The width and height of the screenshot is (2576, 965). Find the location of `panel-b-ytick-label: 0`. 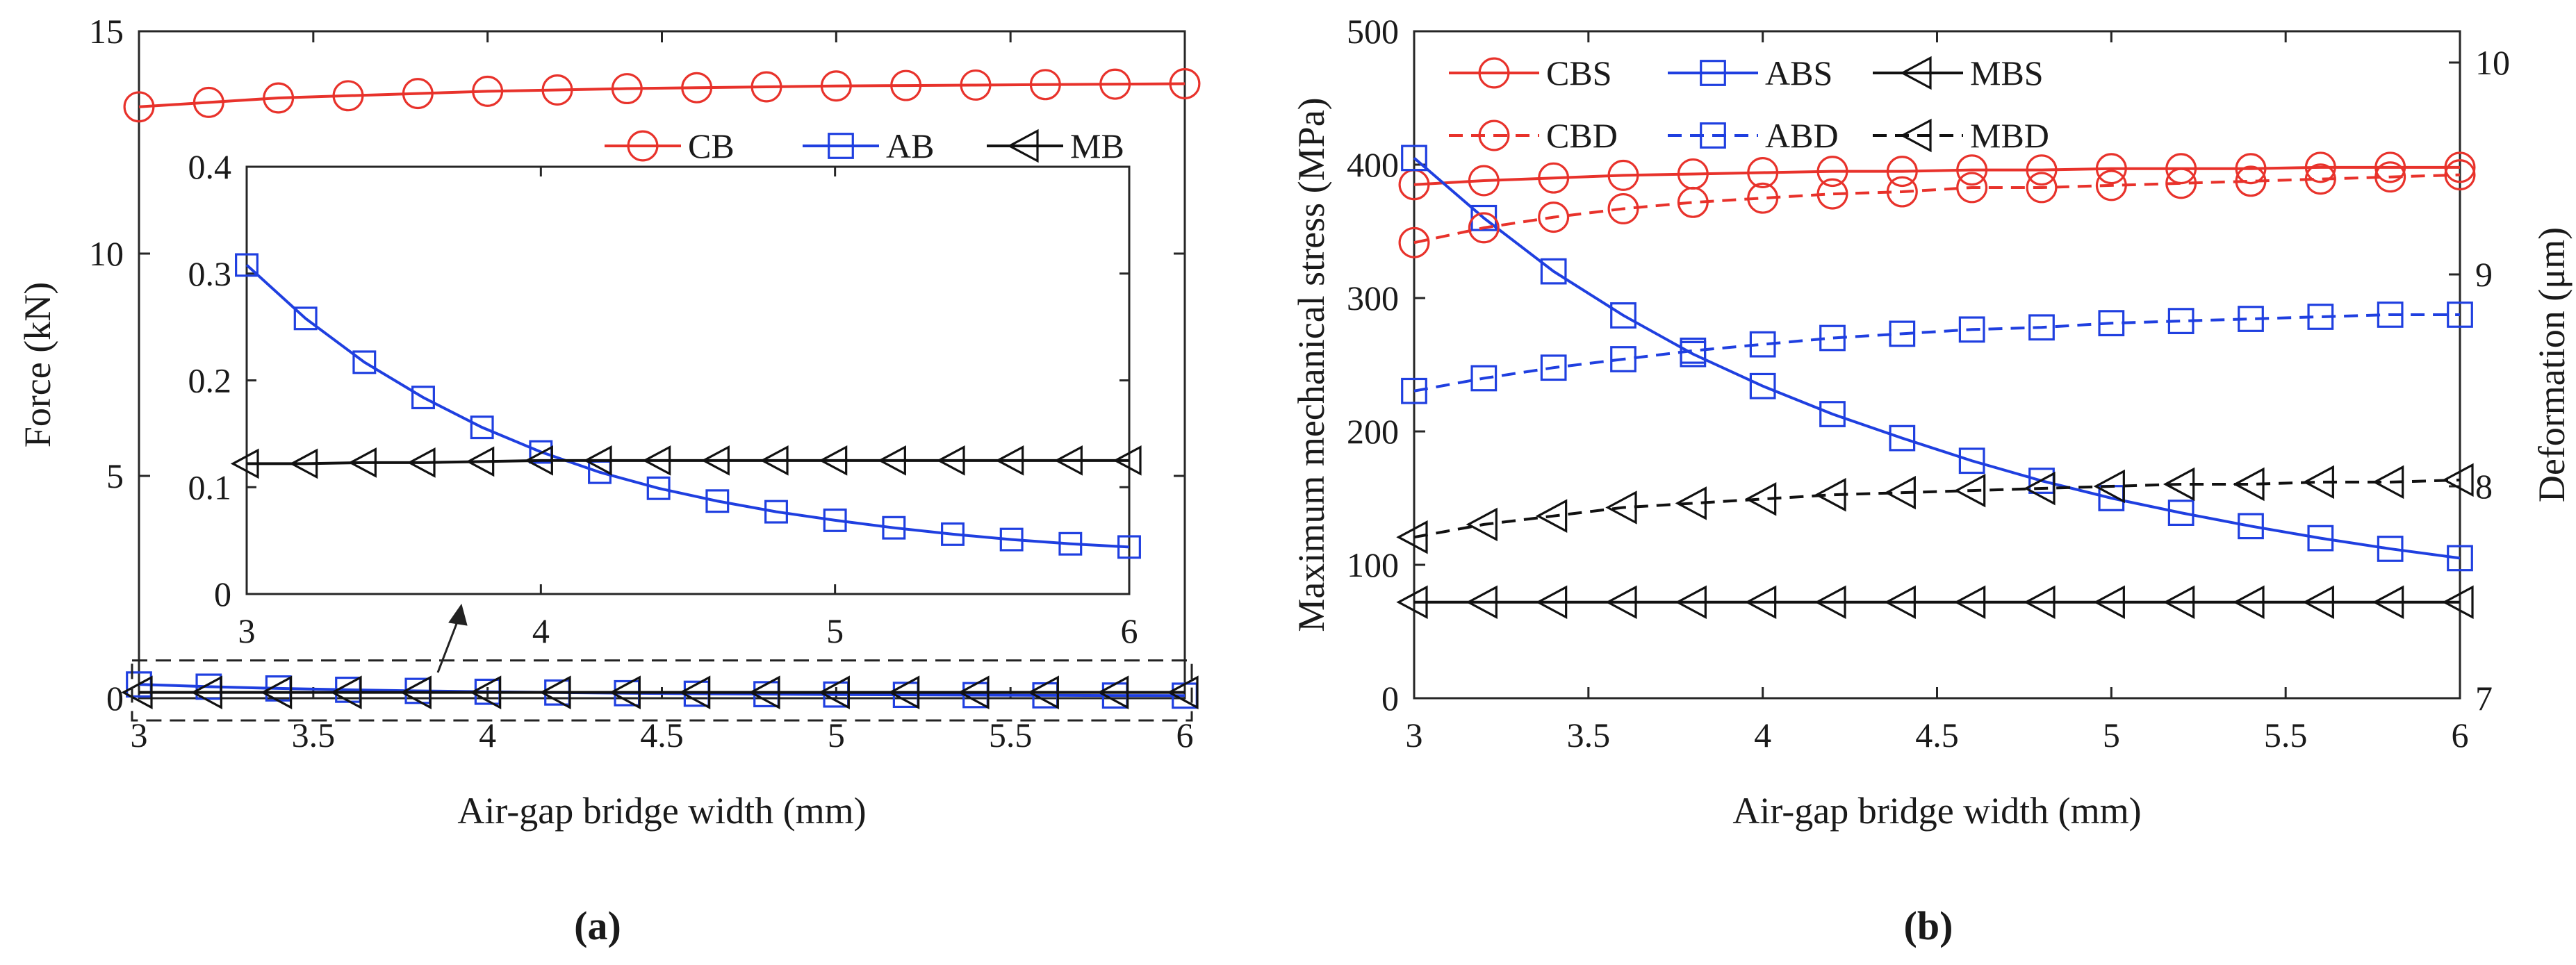

panel-b-ytick-label: 0 is located at coordinates (1390, 698).